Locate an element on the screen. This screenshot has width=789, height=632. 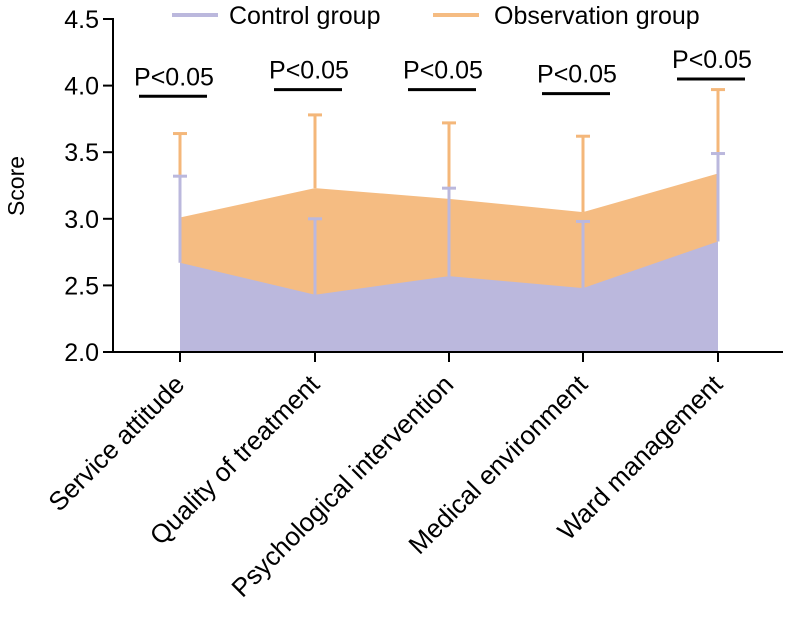
y-tick-label-0: 2.0 is located at coordinates (81, 353).